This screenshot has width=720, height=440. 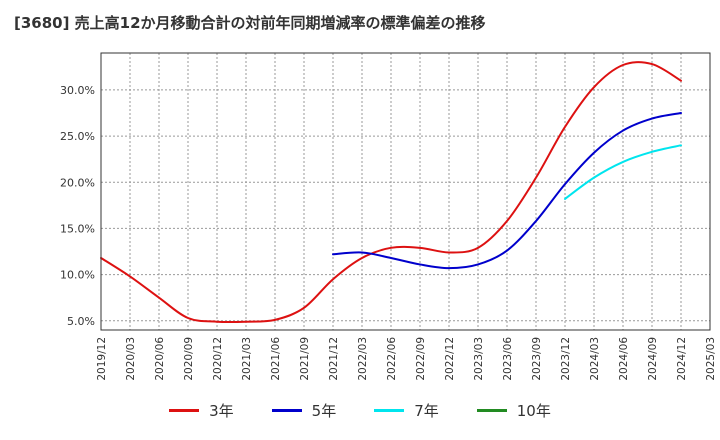 What do you see at coordinates (160, 359) in the screenshot?
I see `x-tick-label: 2020/06` at bounding box center [160, 359].